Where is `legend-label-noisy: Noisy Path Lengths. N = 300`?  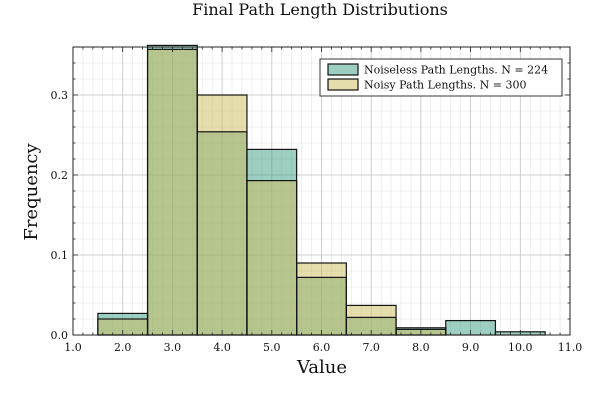
legend-label-noisy: Noisy Path Lengths. N = 300 is located at coordinates (445, 85).